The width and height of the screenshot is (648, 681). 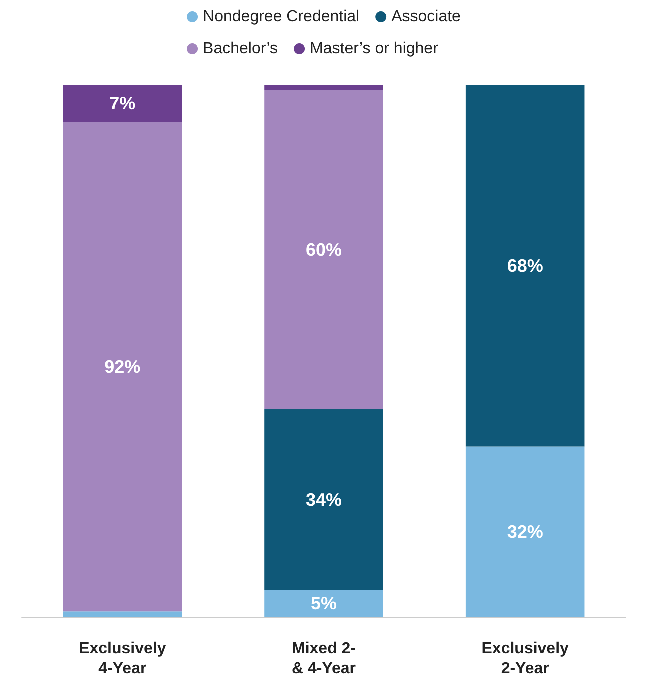 I want to click on data-label: 5%, so click(x=324, y=604).